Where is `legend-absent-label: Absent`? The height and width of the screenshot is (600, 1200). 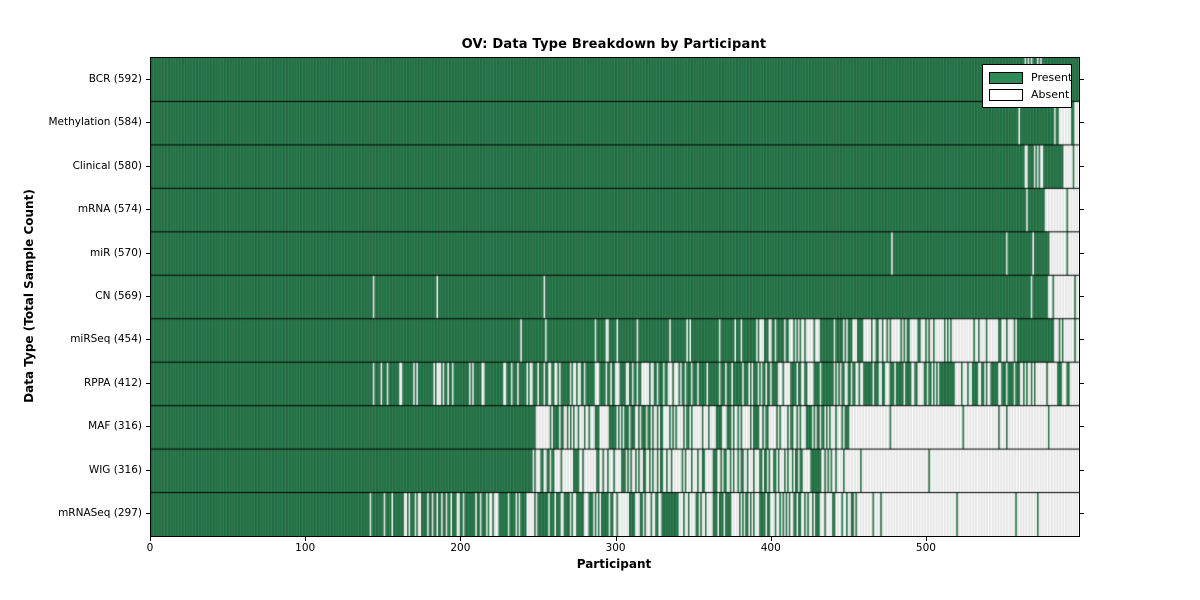
legend-absent-label: Absent is located at coordinates (1050, 94).